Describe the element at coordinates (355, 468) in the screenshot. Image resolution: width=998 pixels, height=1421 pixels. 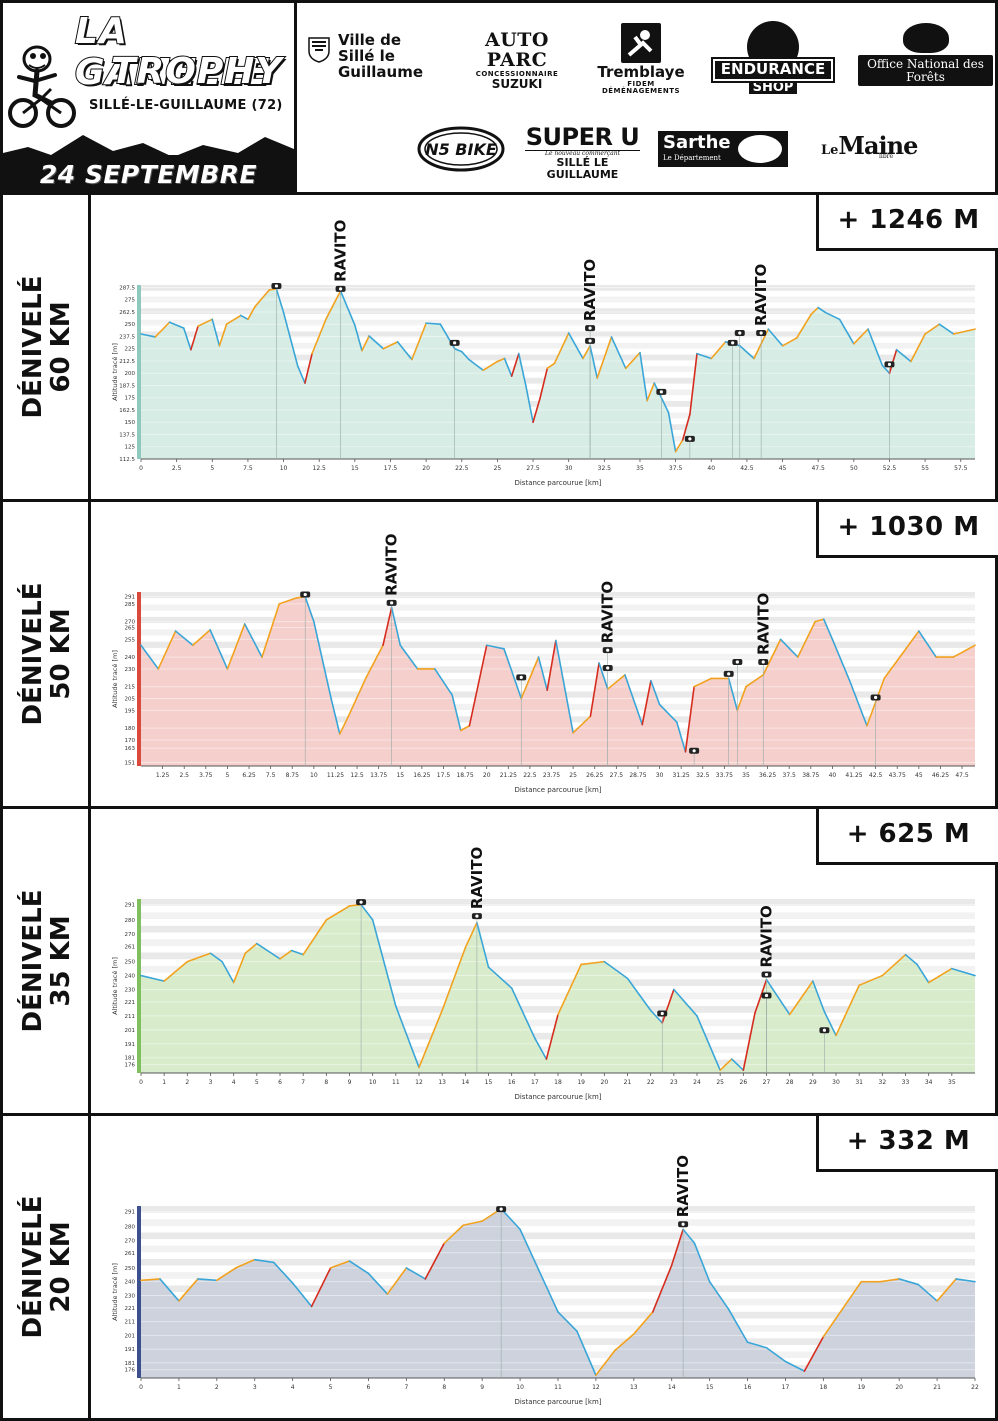
I see `x-tick-label: 15` at that location.